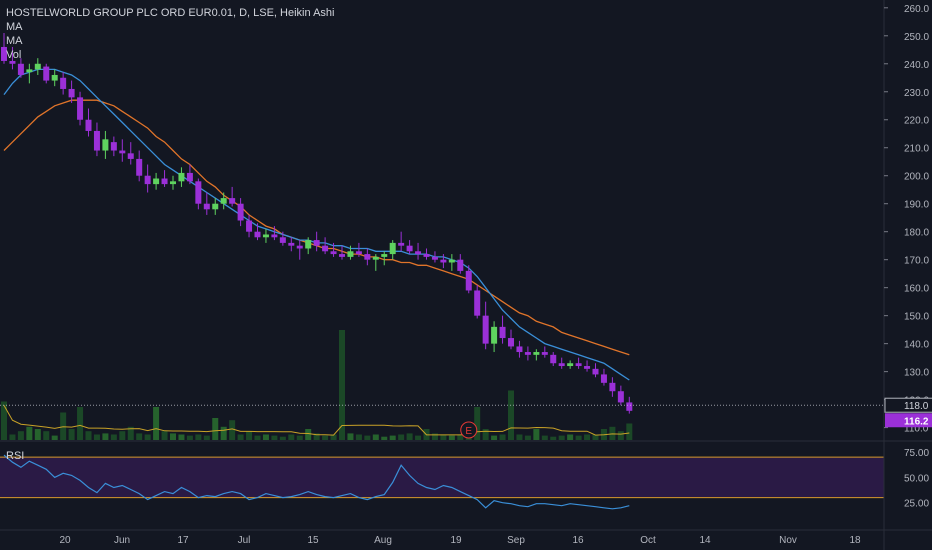  Describe the element at coordinates (316, 482) in the screenshot. I see `rsi-series-line` at that location.